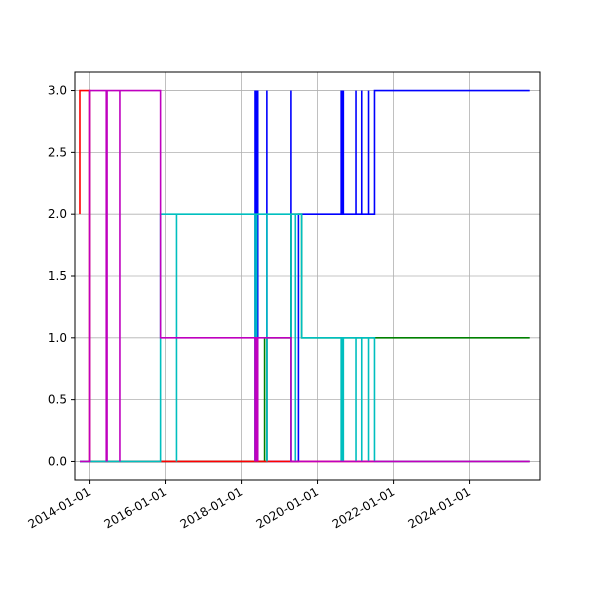 Image resolution: width=600 pixels, height=600 pixels. Describe the element at coordinates (57, 400) in the screenshot. I see `y-tick-label: 0.5` at that location.